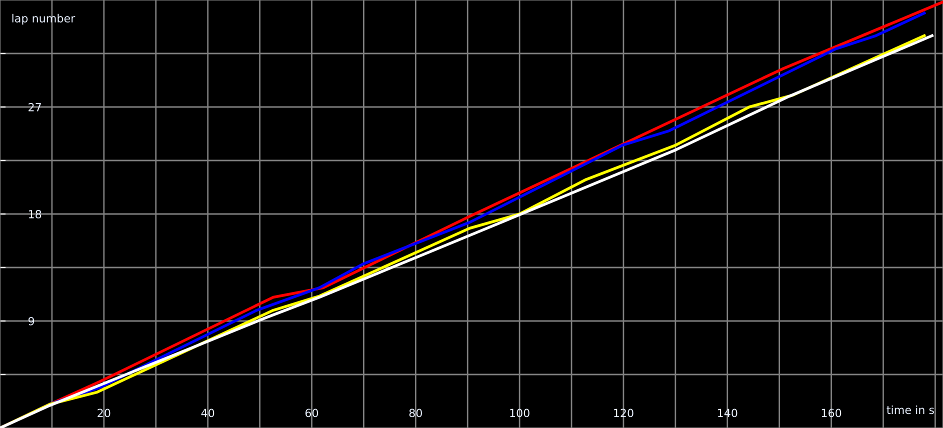  I want to click on x-tick-label: 120, so click(624, 413).